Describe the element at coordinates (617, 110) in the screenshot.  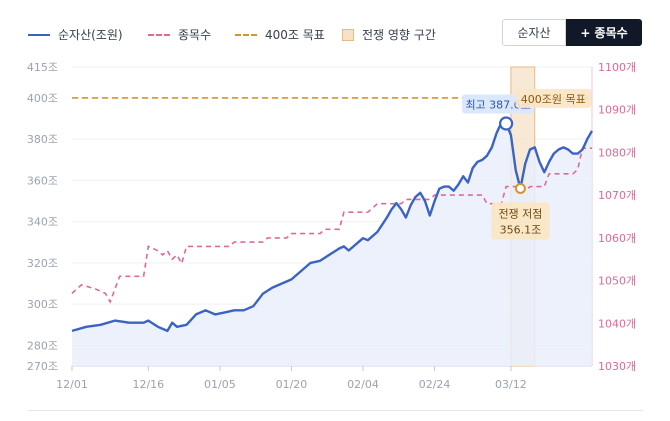
I see `y-right-tick-label: 1090개` at that location.